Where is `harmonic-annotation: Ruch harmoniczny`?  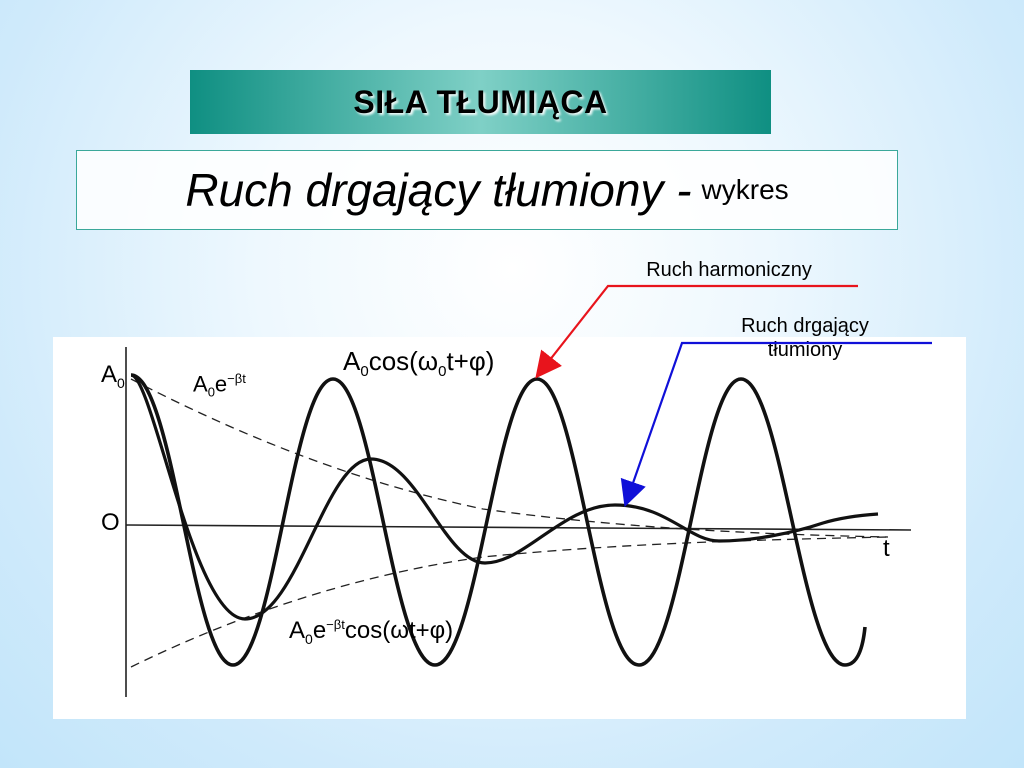 harmonic-annotation: Ruch harmoniczny is located at coordinates (729, 270).